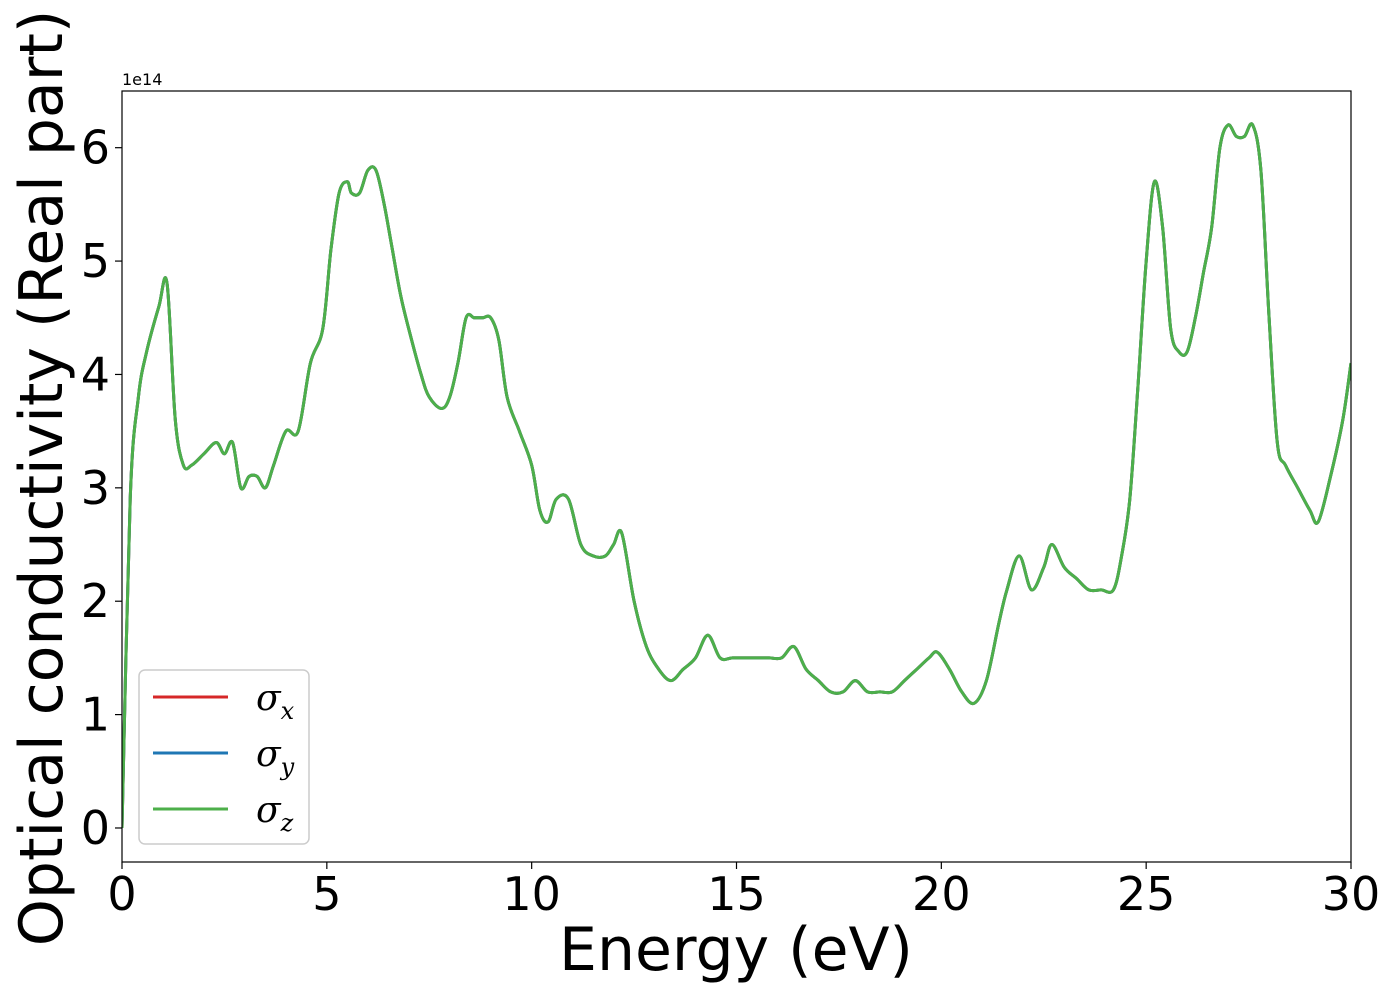 This screenshot has width=1400, height=1000. Describe the element at coordinates (941, 894) in the screenshot. I see `x-tick-label: 20` at that location.